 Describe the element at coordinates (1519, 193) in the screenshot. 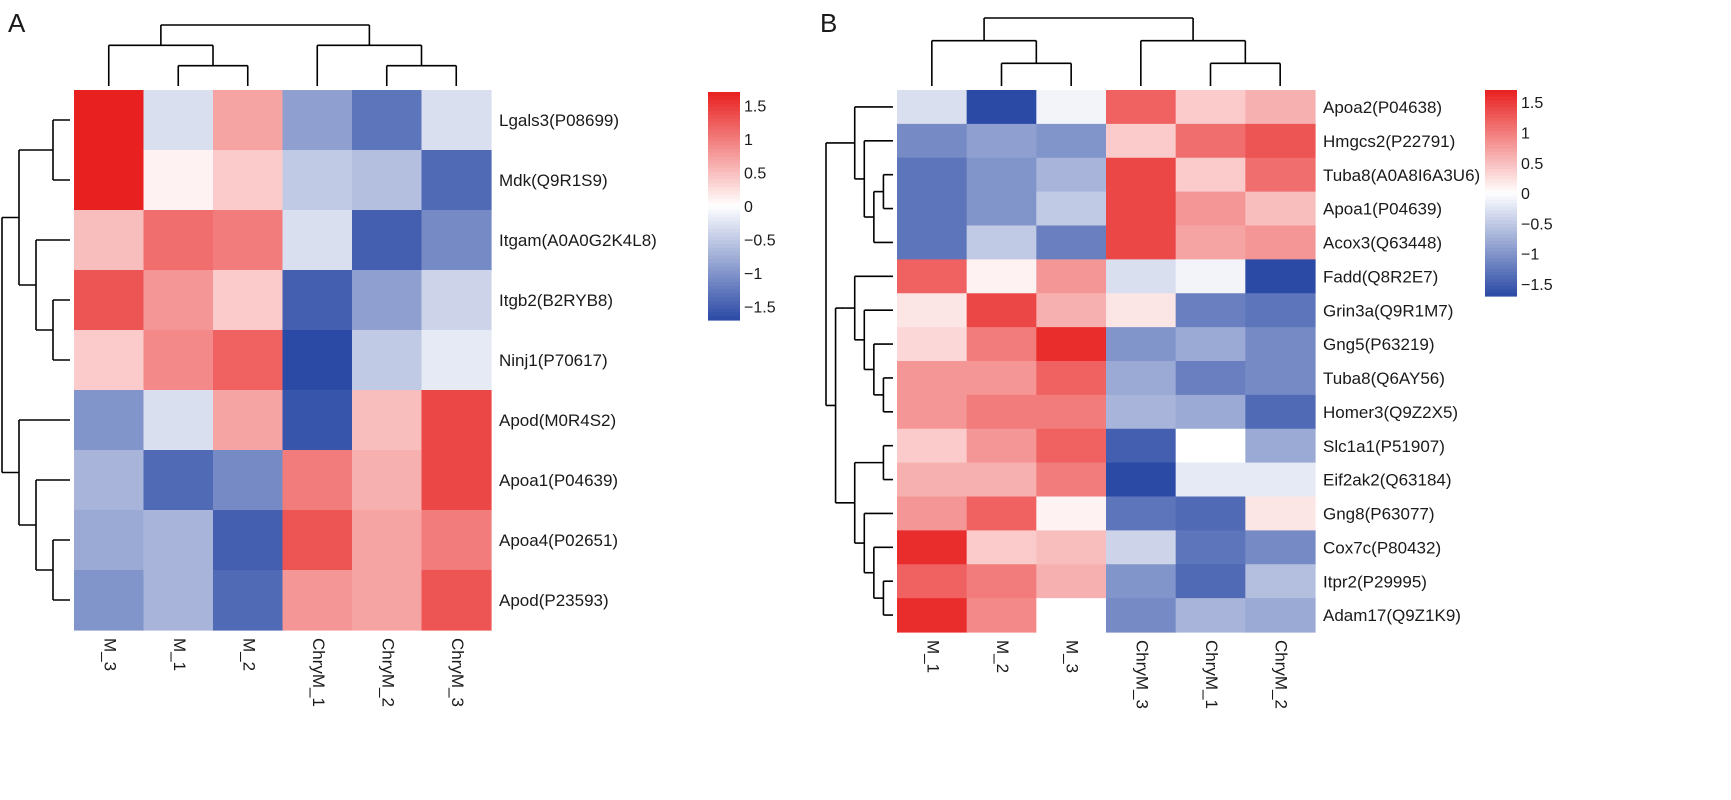

I see `color-legend: 1.5 1 0.5 0 −0.5 −1 −1.5` at that location.